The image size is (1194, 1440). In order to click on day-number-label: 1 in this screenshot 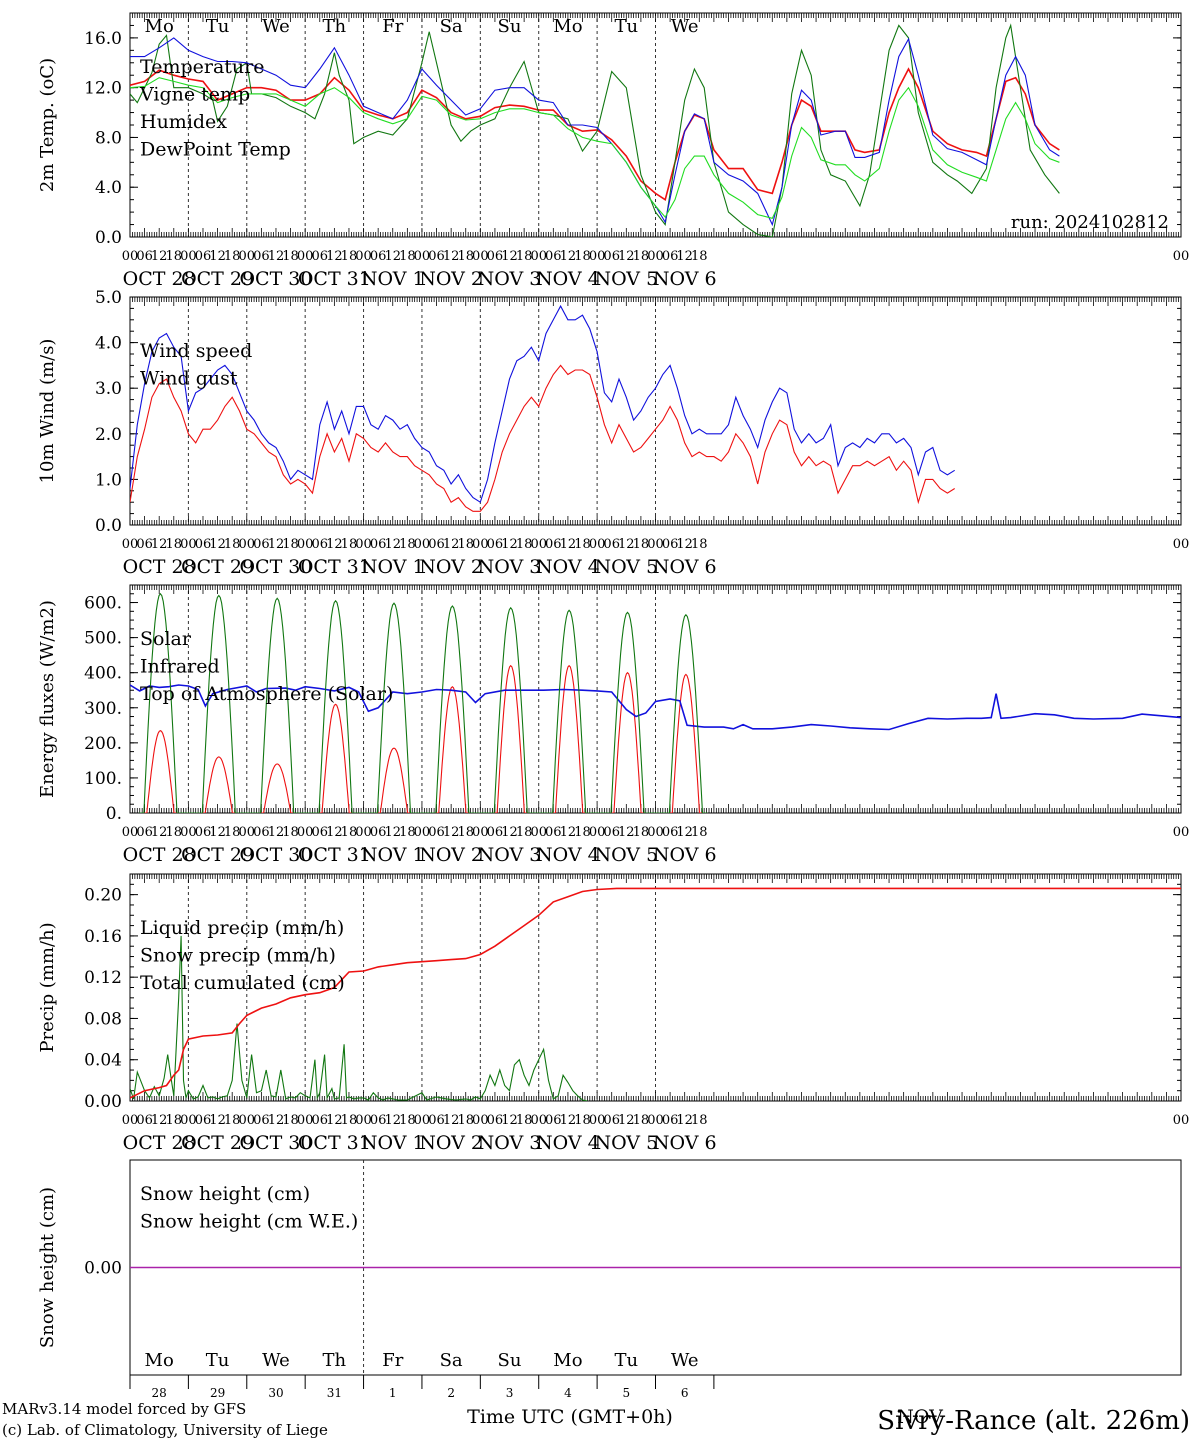, I will do `click(393, 1393)`.